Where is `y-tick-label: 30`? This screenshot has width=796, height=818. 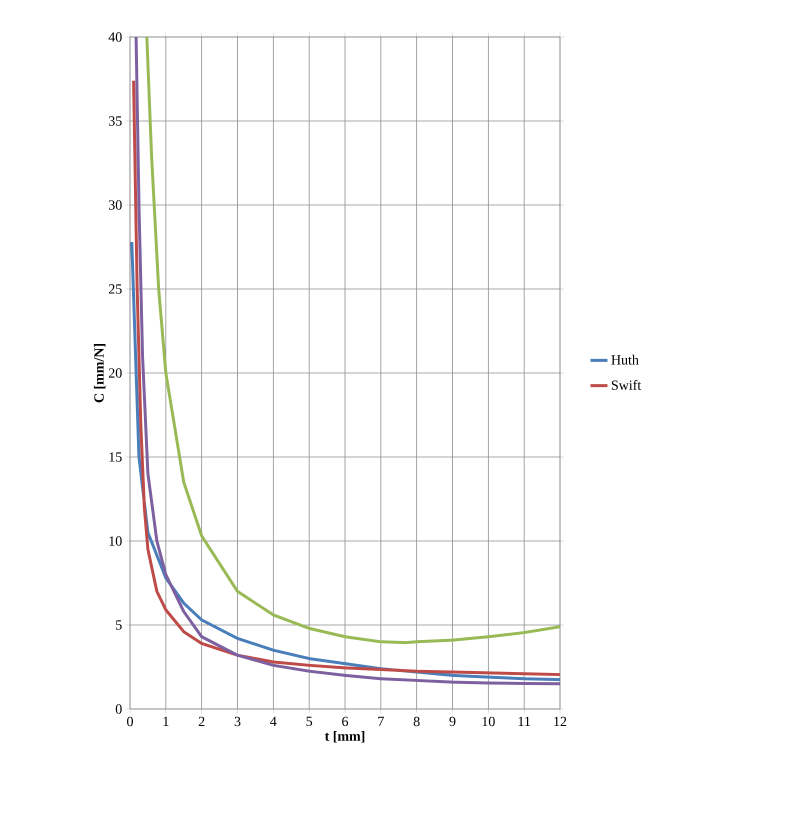 y-tick-label: 30 is located at coordinates (115, 205).